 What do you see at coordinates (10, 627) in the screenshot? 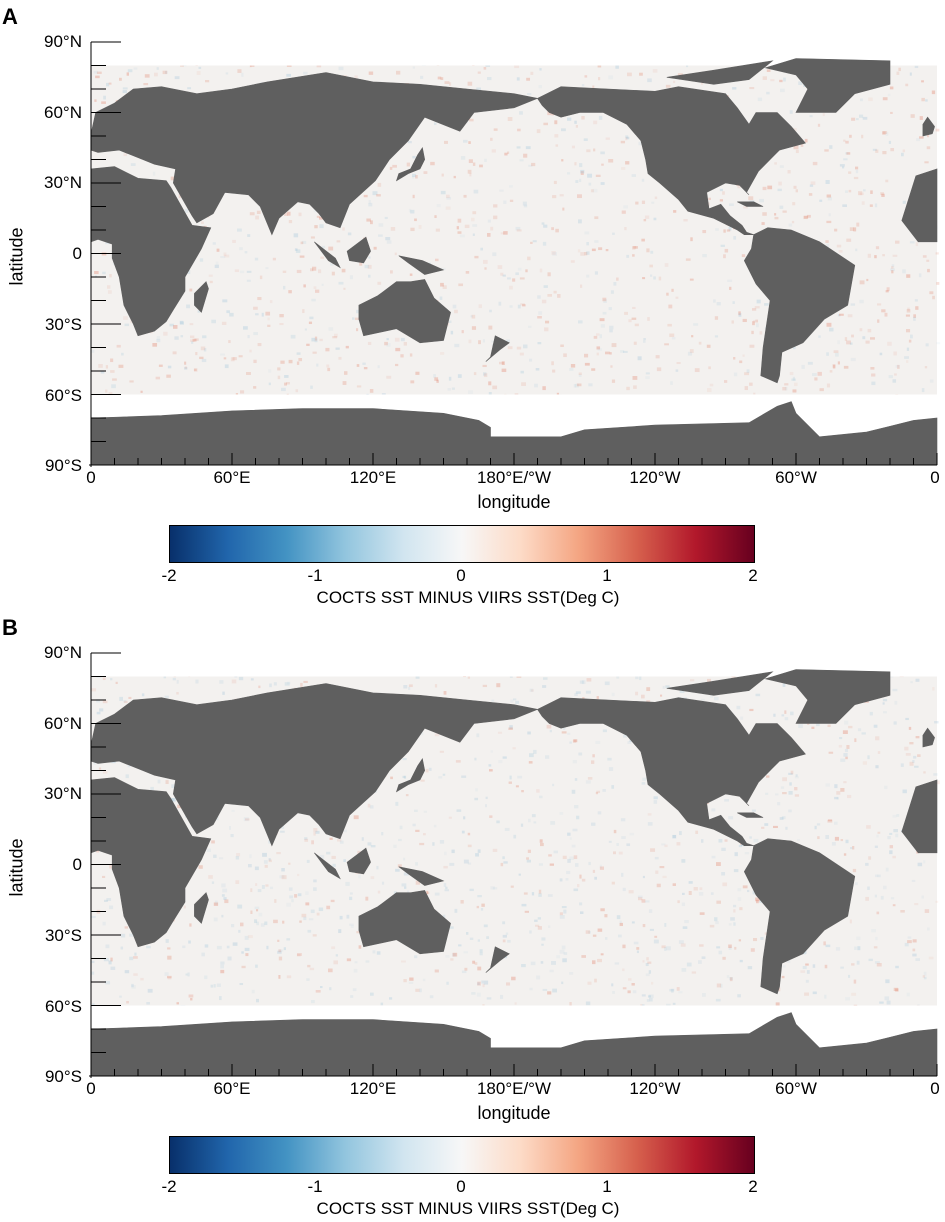
I see `panel-label: B` at bounding box center [10, 627].